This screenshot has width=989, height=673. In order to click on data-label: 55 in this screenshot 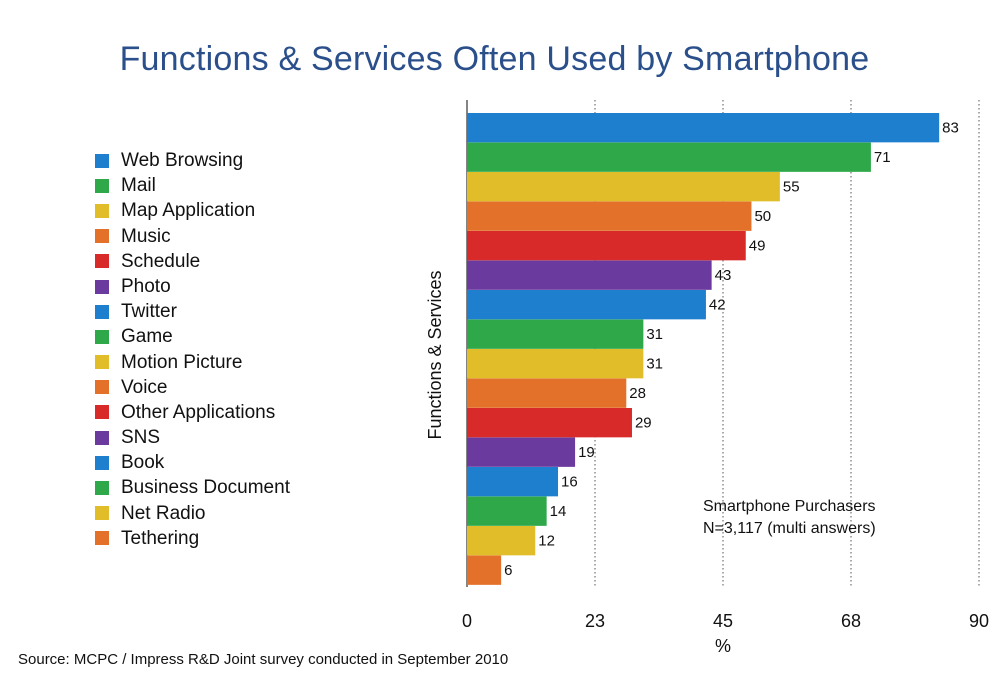, I will do `click(791, 187)`.